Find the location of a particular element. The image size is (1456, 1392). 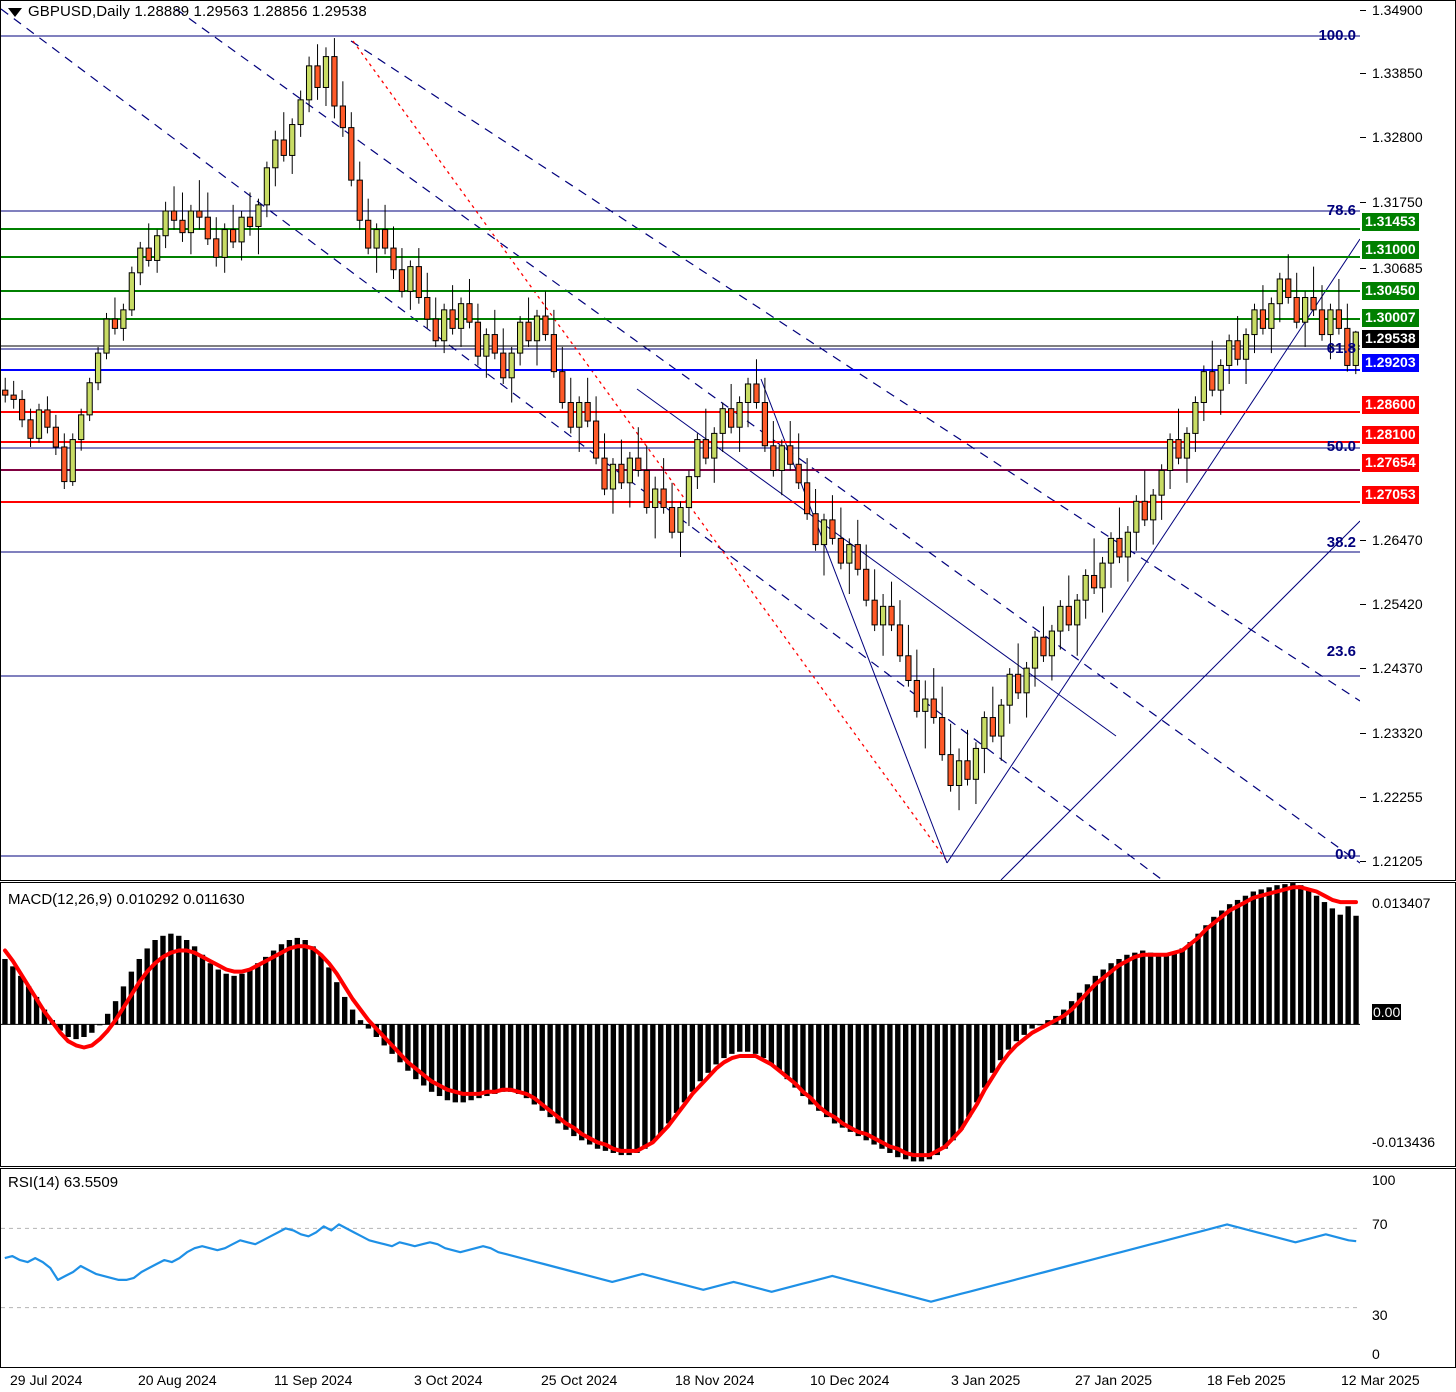

price-axis-label: 1.21205 is located at coordinates (1397, 861).